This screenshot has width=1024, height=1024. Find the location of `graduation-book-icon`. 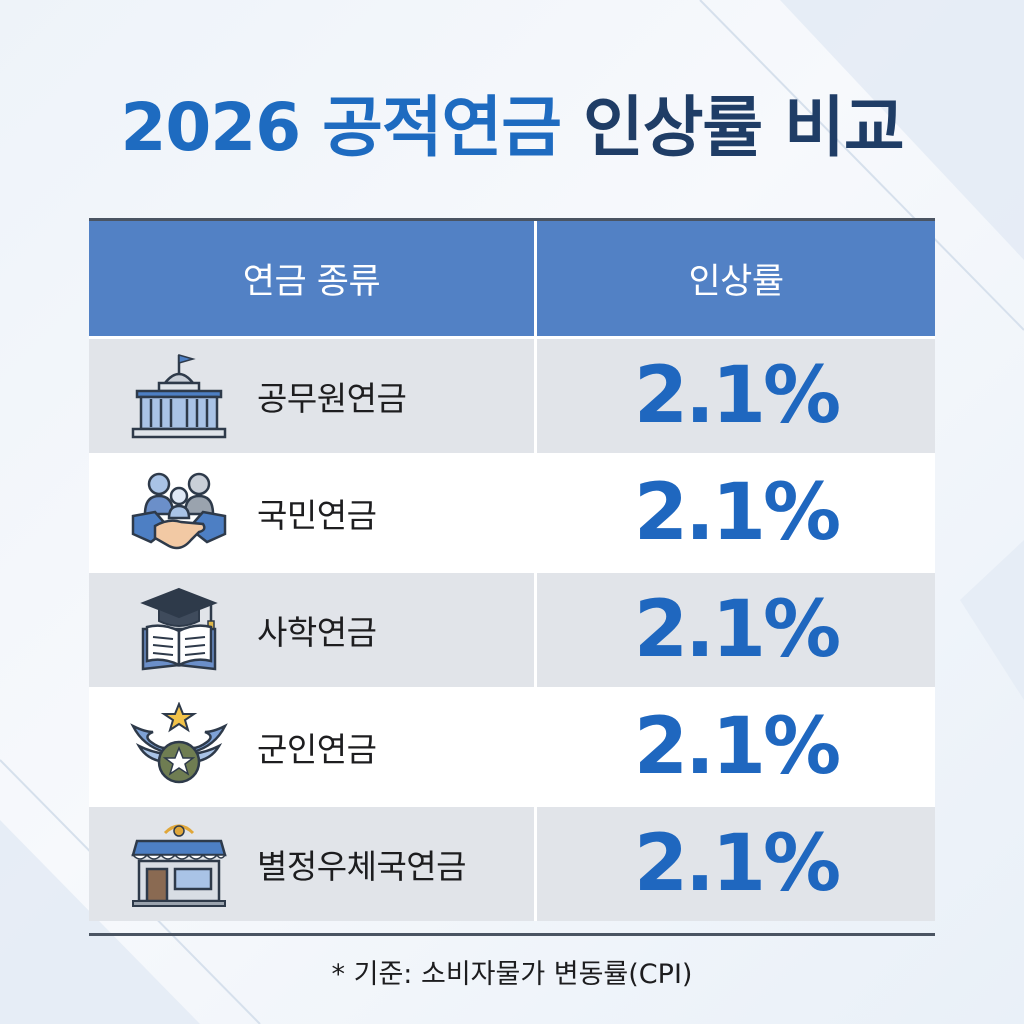

graduation-book-icon is located at coordinates (179, 630).